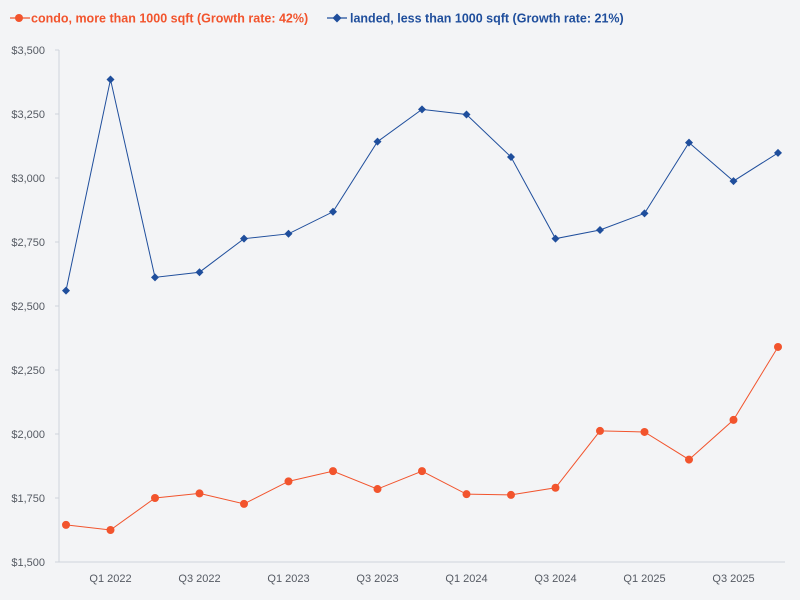  I want to click on y-tick-label: $1,750, so click(28, 499).